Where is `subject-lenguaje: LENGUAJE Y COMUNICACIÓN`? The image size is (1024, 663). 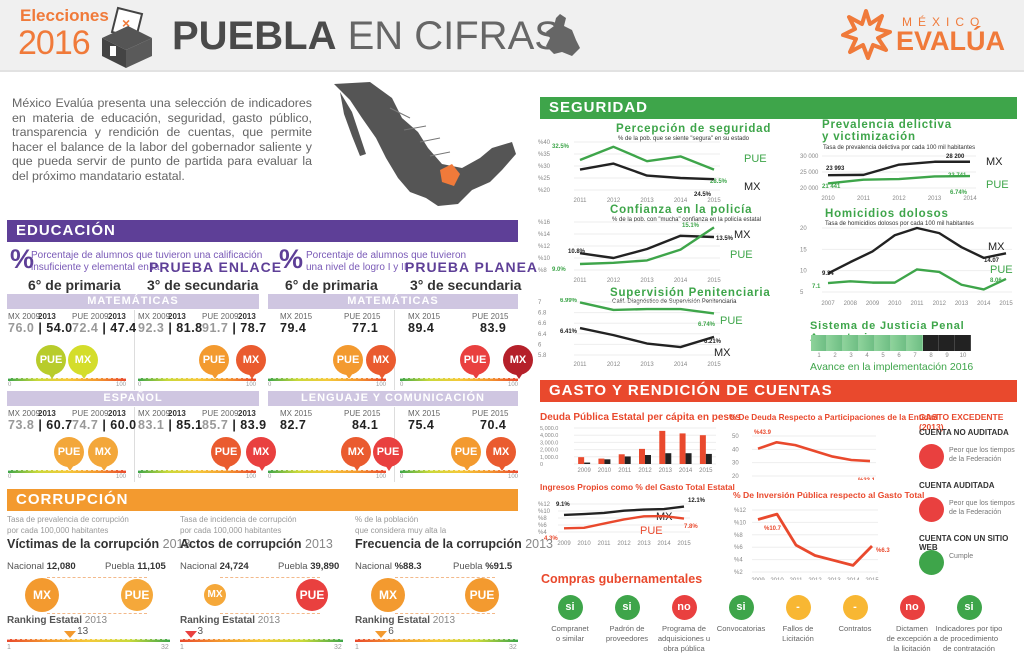
subject-lenguaje: LENGUAJE Y COMUNICACIÓN is located at coordinates (393, 398).